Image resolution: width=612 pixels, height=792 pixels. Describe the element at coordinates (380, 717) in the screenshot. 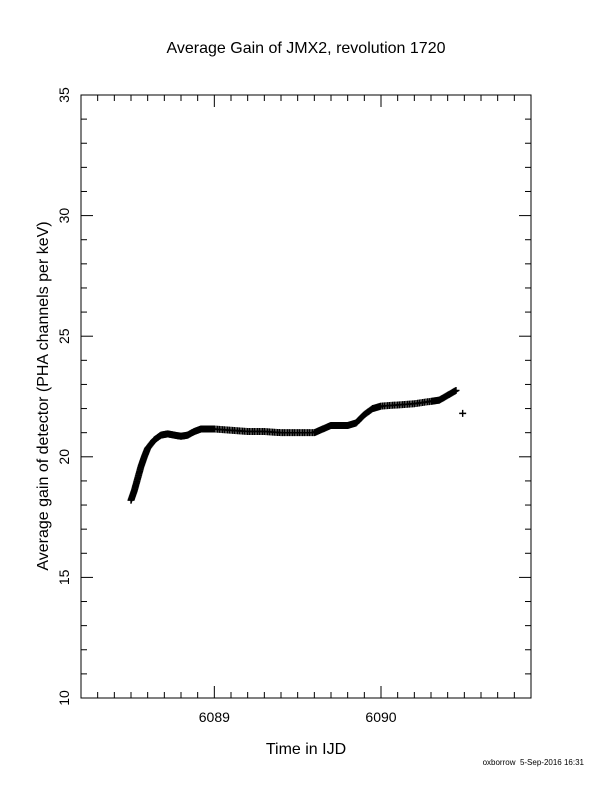

I see `x-tick-label: 6090` at that location.